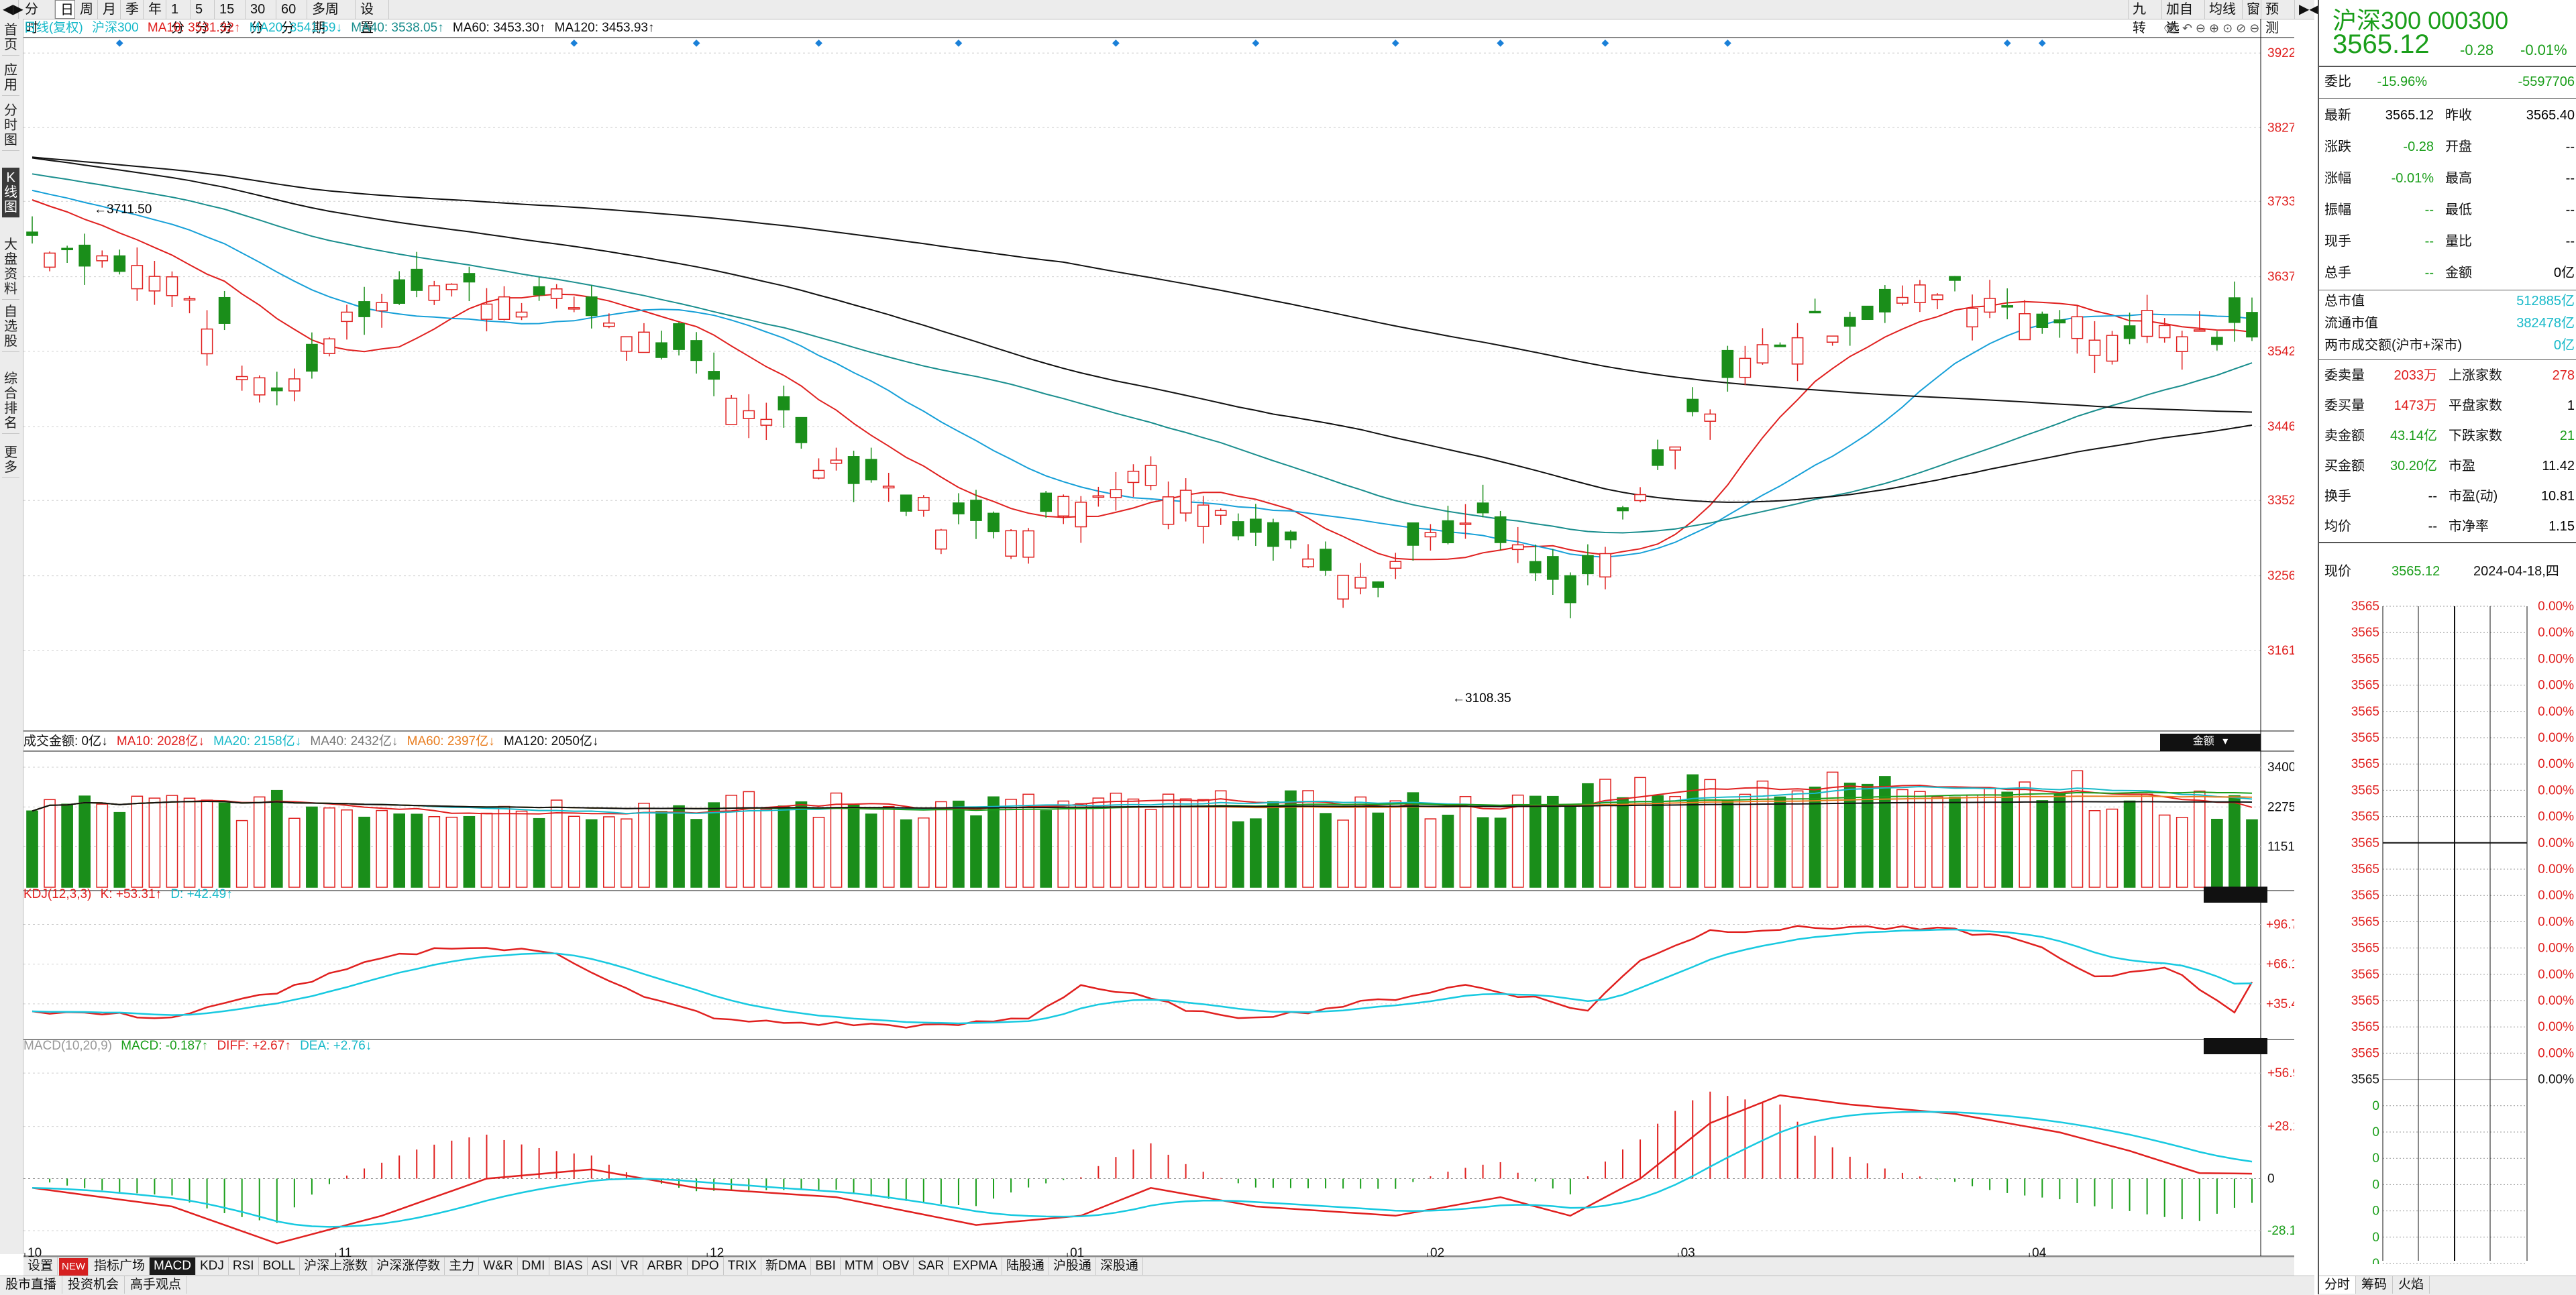 The image size is (2576, 1295). Describe the element at coordinates (1072, 1266) in the screenshot. I see `indicator-tab-25: 沪股通` at that location.